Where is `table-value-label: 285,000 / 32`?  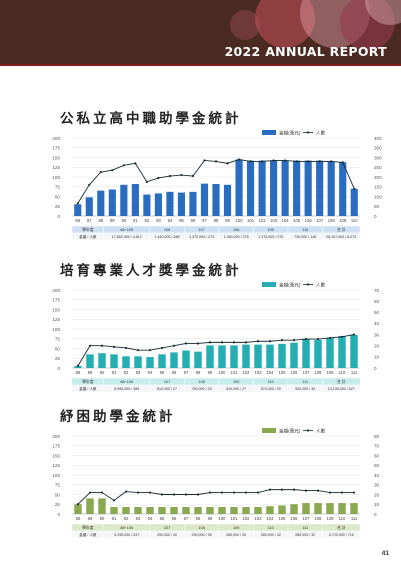
table-value-label: 285,000 / 32 is located at coordinates (305, 535).